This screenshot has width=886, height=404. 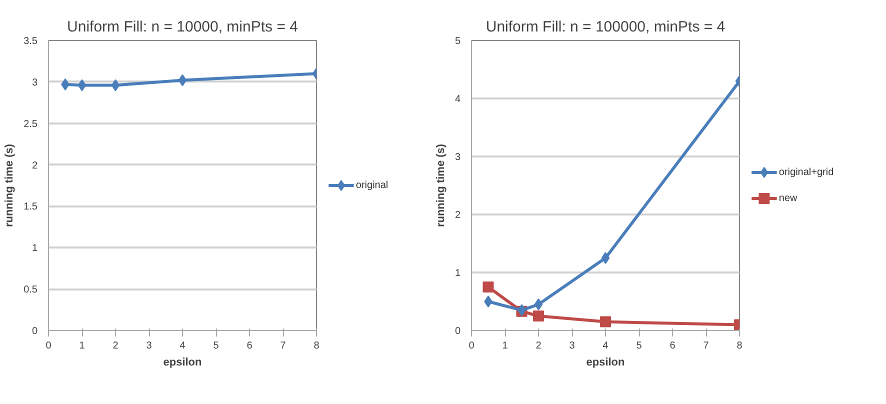 What do you see at coordinates (31, 41) in the screenshot?
I see `y-tick-label: 3.5` at bounding box center [31, 41].